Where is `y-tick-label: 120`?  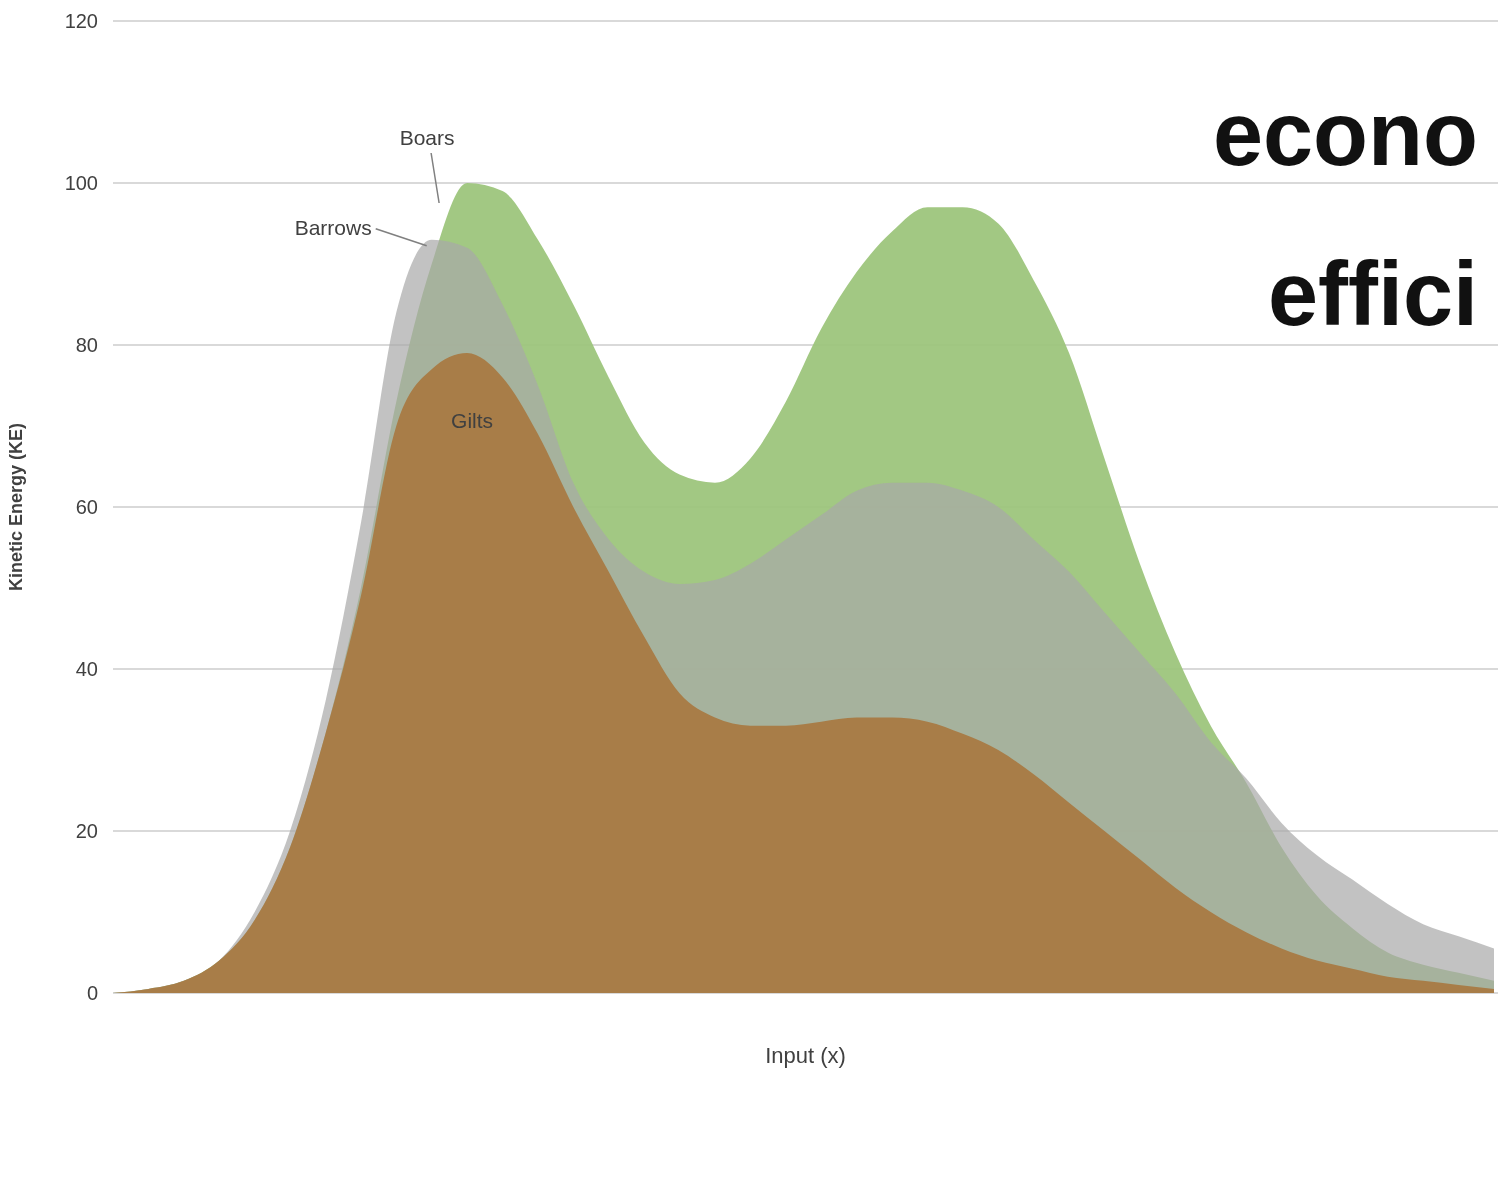
y-tick-label: 120 is located at coordinates (81, 20).